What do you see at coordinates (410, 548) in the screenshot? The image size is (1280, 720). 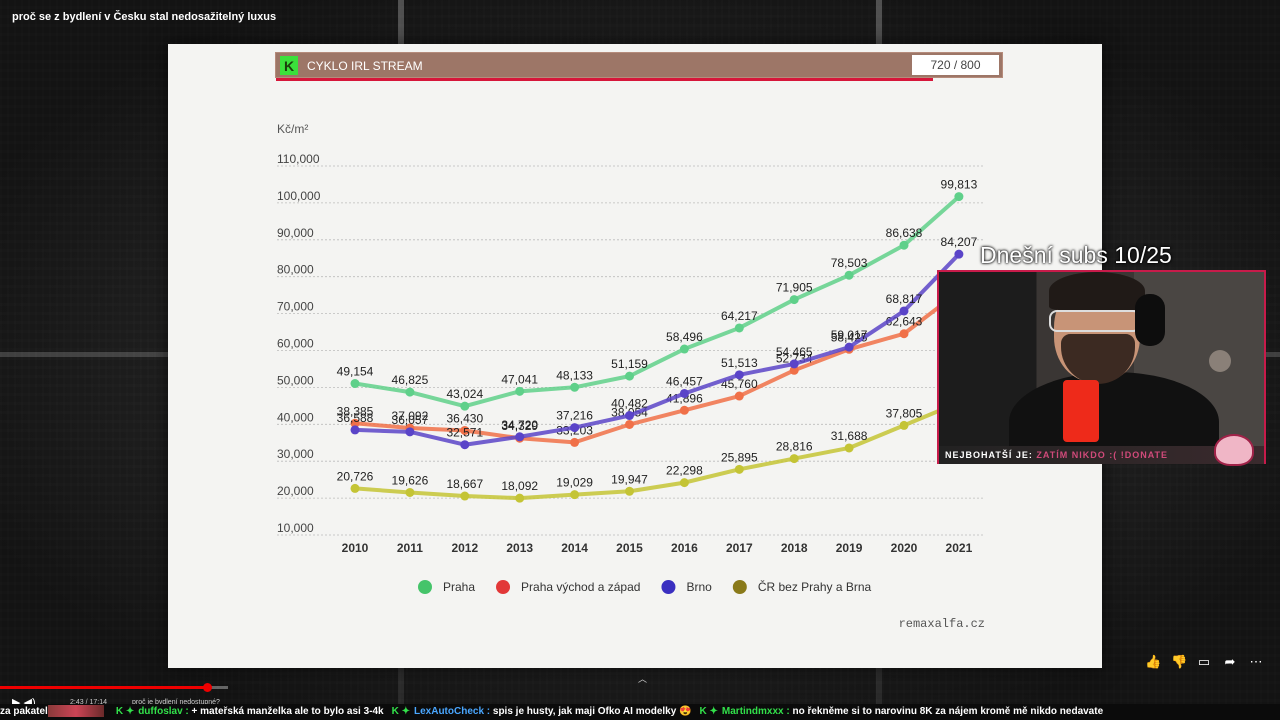 I see `x-tick-label: 2011` at bounding box center [410, 548].